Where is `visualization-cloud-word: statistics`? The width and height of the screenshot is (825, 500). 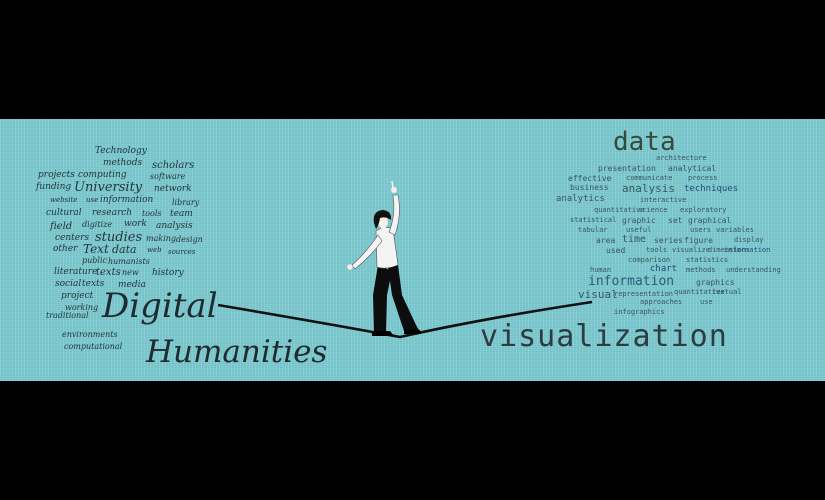 visualization-cloud-word: statistics is located at coordinates (707, 260).